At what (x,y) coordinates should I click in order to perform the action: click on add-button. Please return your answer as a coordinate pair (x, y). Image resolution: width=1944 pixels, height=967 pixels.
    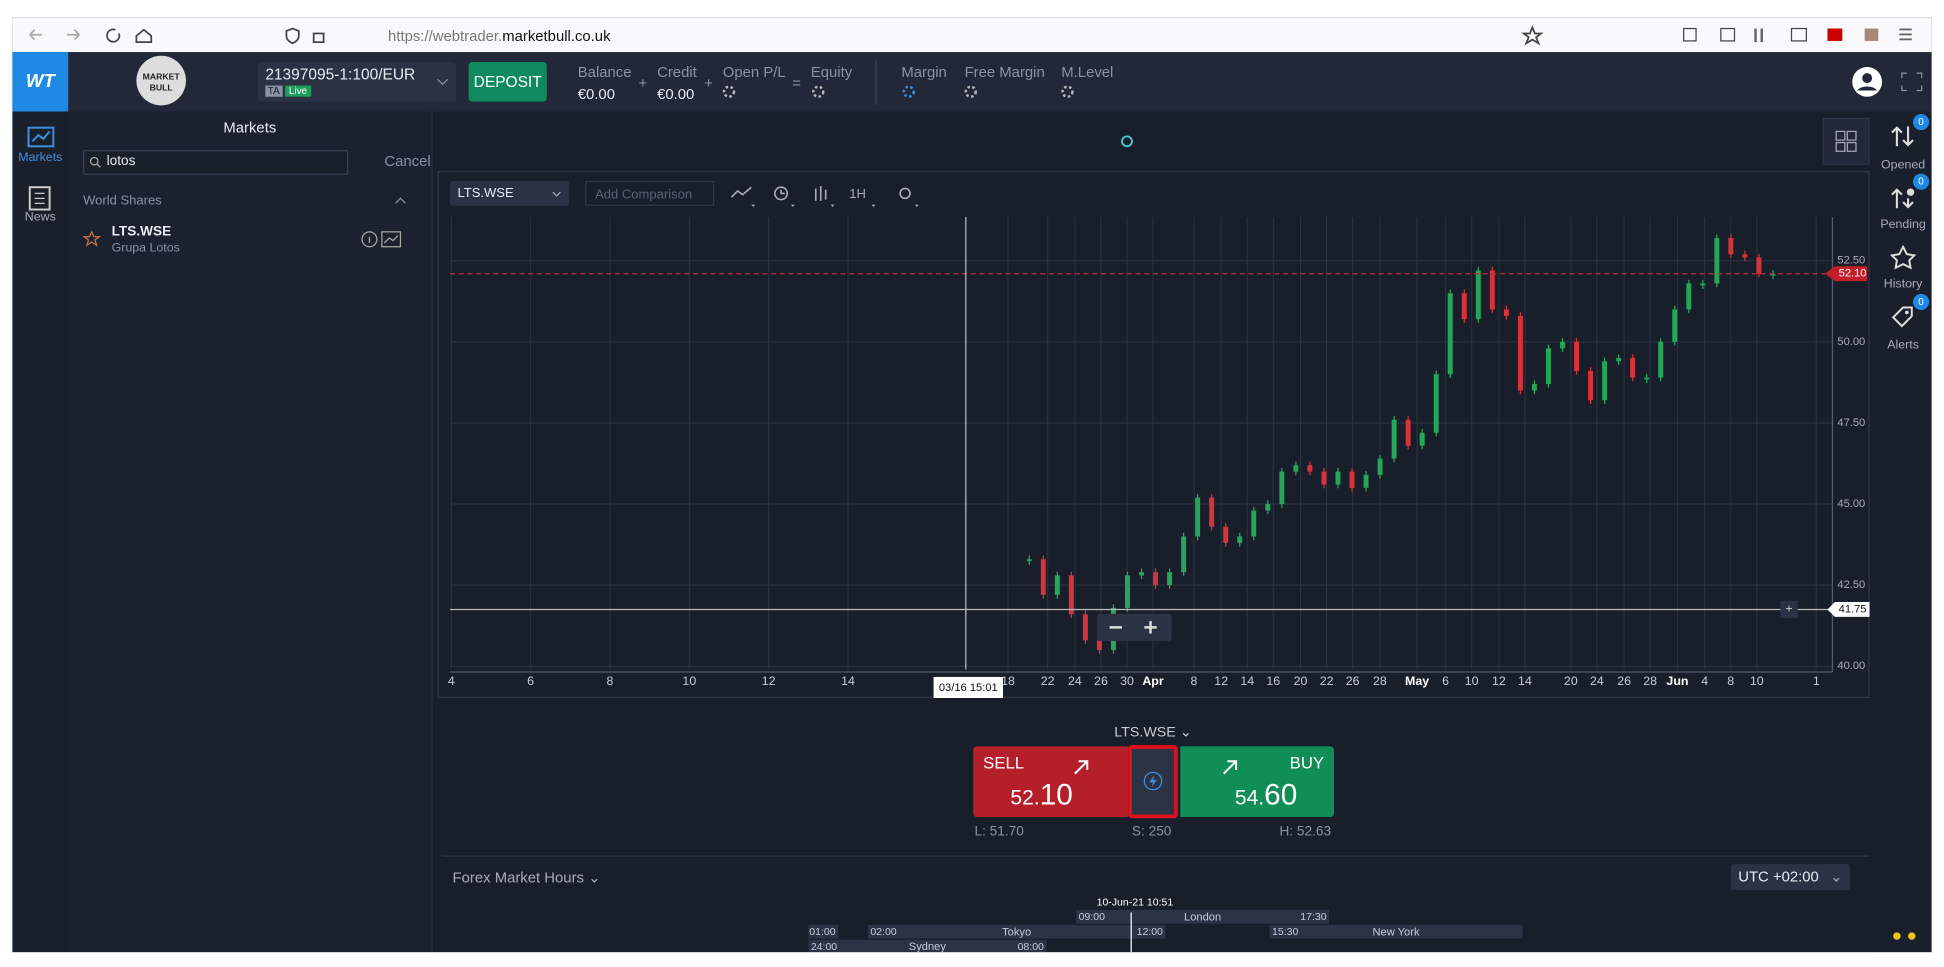
    Looking at the image, I should click on (1789, 609).